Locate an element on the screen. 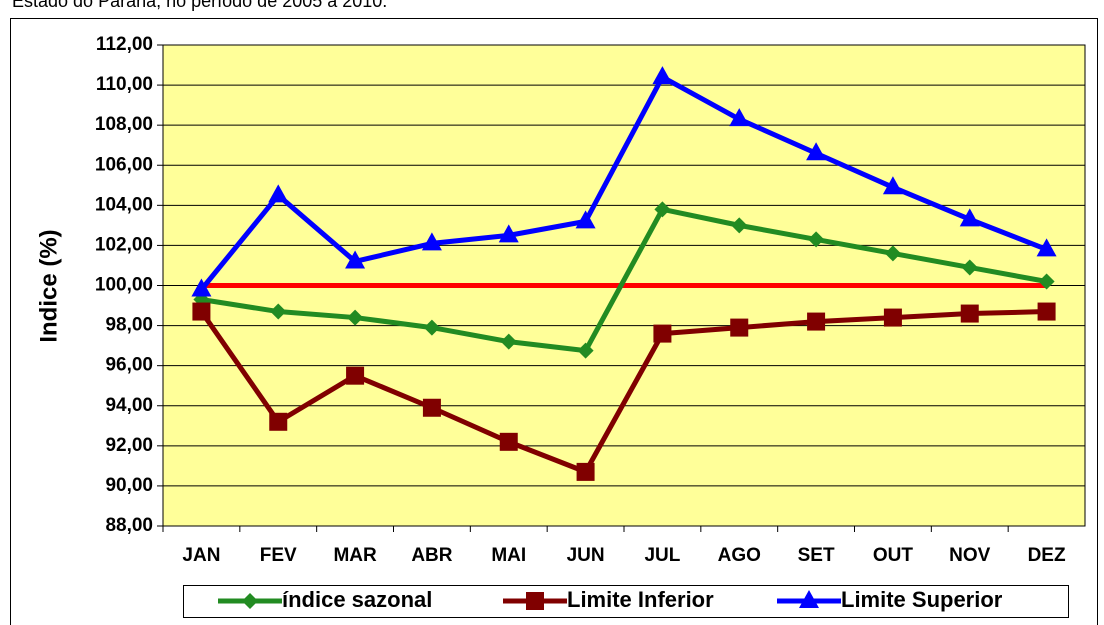  y-tick-label: 110,00 is located at coordinates (124, 84).